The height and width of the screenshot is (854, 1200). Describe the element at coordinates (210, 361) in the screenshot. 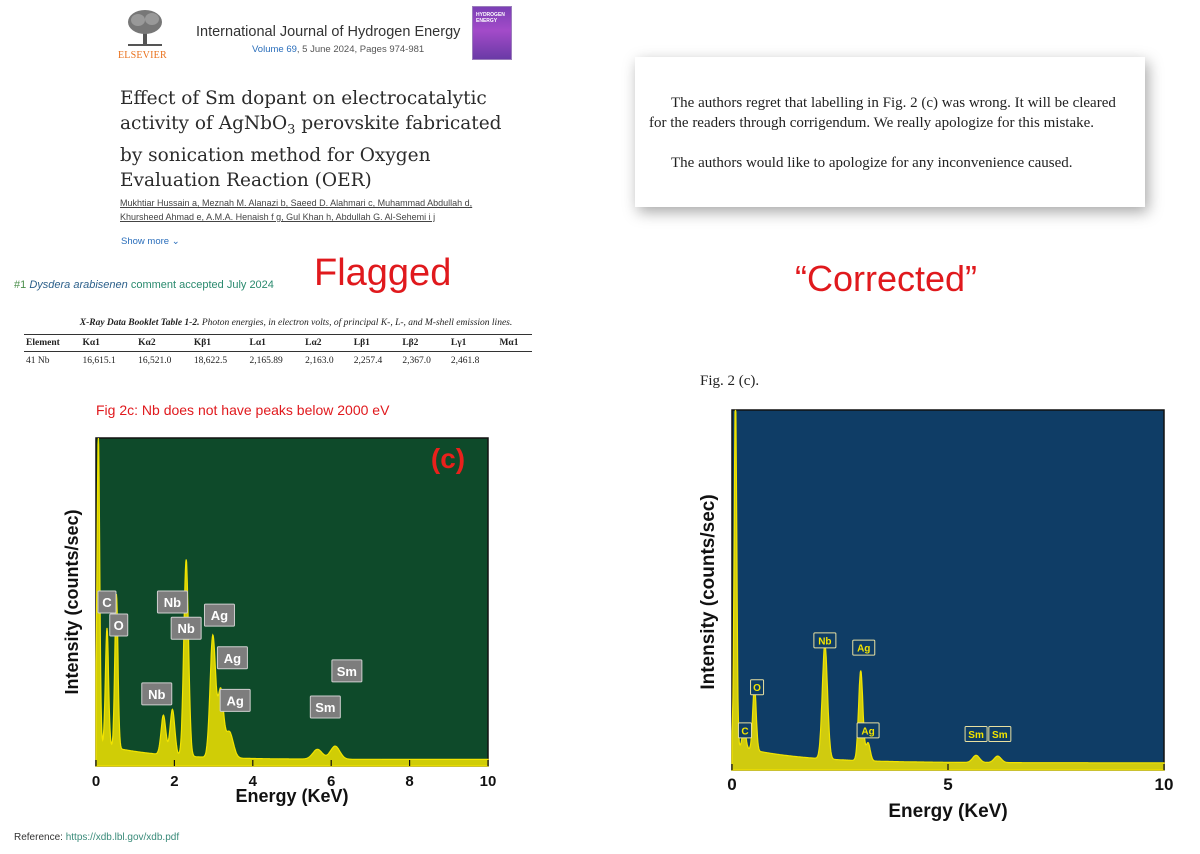

I see `xray-cell: 18,622.5` at that location.